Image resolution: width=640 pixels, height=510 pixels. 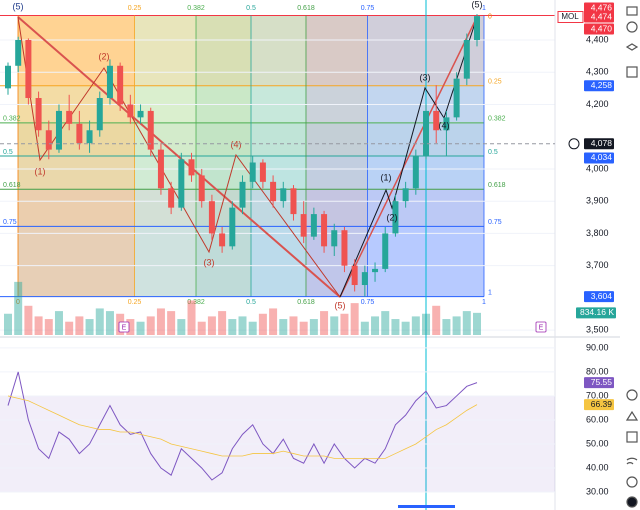 I want to click on y-tick-label: 50.00, so click(x=597, y=443).